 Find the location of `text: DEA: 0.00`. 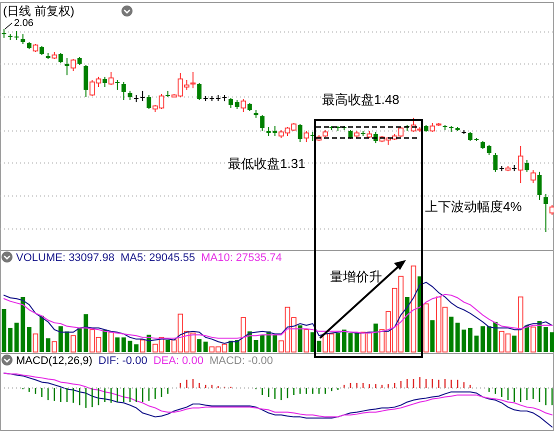

text: DEA: 0.00 is located at coordinates (178, 361).